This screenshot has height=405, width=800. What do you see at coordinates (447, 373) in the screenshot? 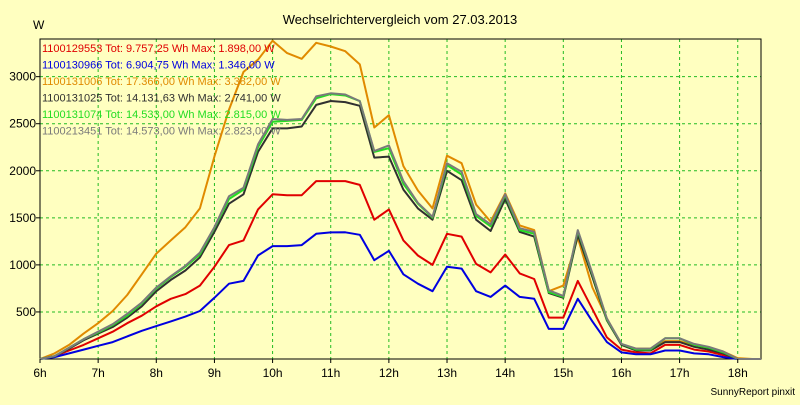
I see `x-tick-label: 13h` at bounding box center [447, 373].